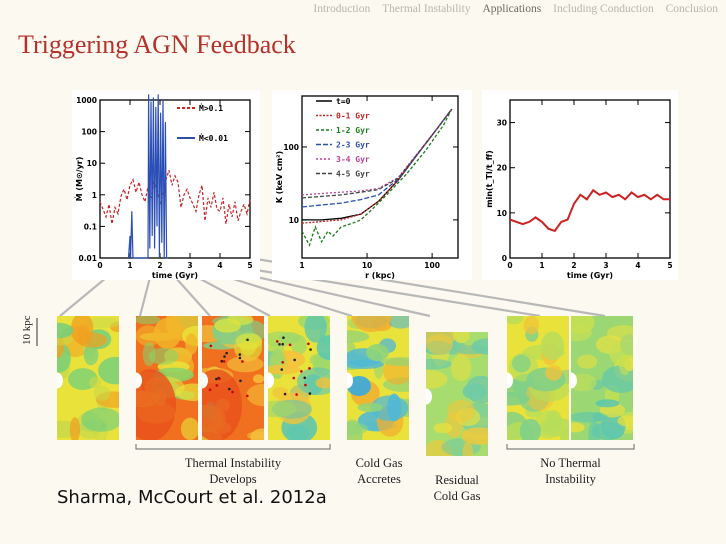 The image size is (726, 544). What do you see at coordinates (37, 332) in the screenshot?
I see `scale-bar` at bounding box center [37, 332].